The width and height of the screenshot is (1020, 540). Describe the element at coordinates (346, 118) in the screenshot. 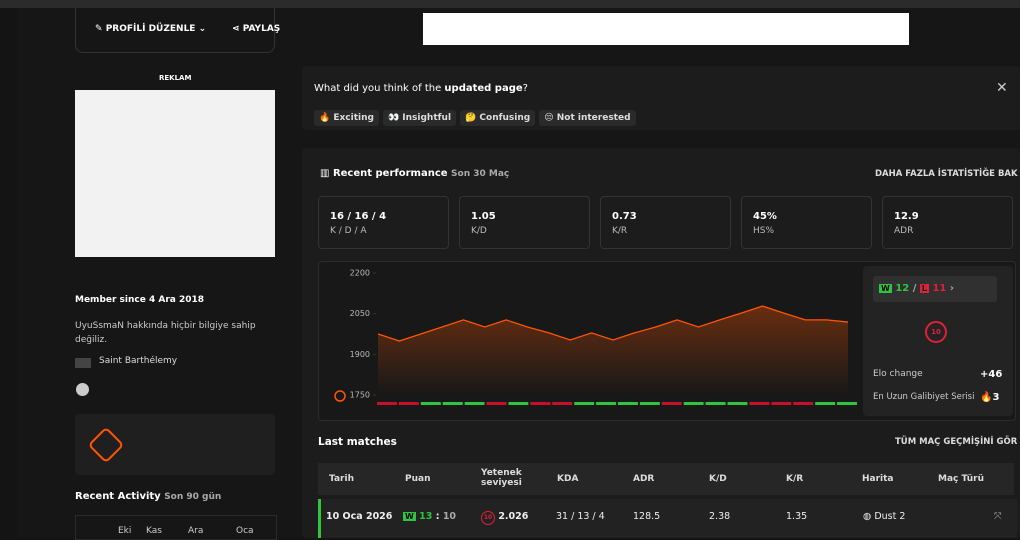

I see `feedback-option: 🔥 Exciting` at that location.